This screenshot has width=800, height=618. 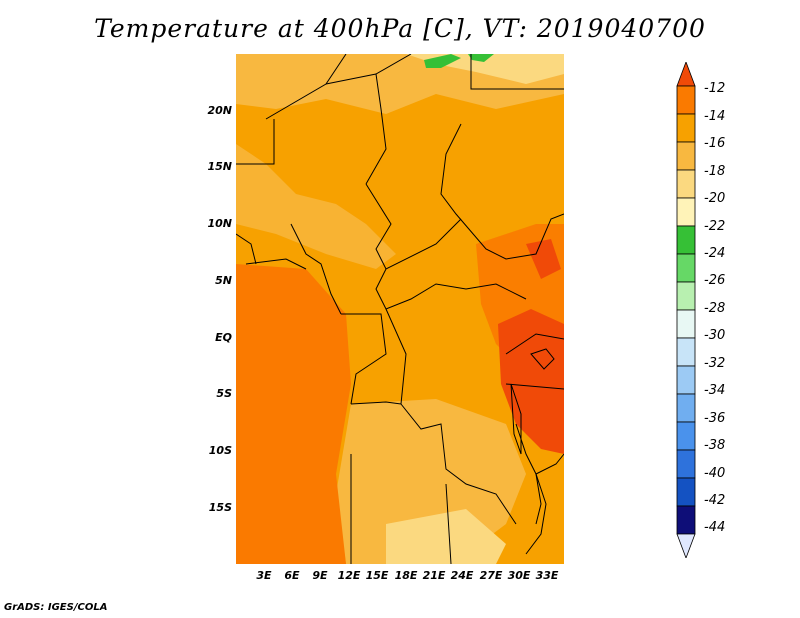 What do you see at coordinates (519, 575) in the screenshot?
I see `lon-label-30e: 30E` at bounding box center [519, 575].